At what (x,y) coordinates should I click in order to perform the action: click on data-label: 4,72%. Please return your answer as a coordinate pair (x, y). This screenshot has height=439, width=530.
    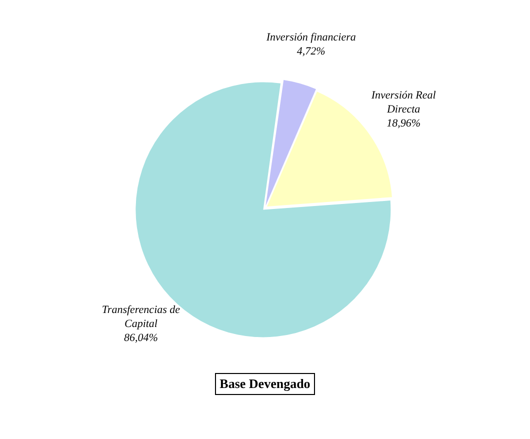
    Looking at the image, I should click on (311, 51).